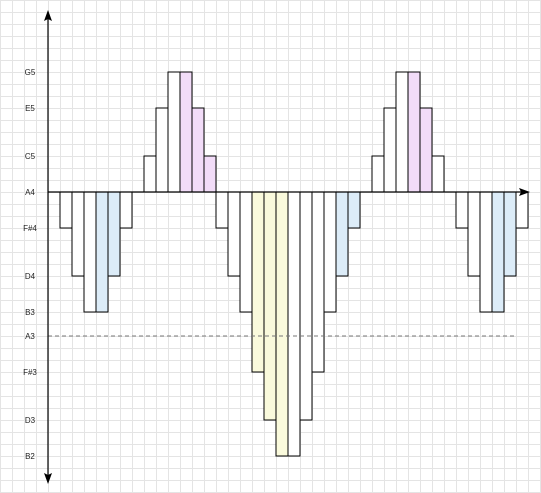 The width and height of the screenshot is (541, 493). Describe the element at coordinates (48, 478) in the screenshot. I see `y-axis-arrowhead-bottom` at that location.